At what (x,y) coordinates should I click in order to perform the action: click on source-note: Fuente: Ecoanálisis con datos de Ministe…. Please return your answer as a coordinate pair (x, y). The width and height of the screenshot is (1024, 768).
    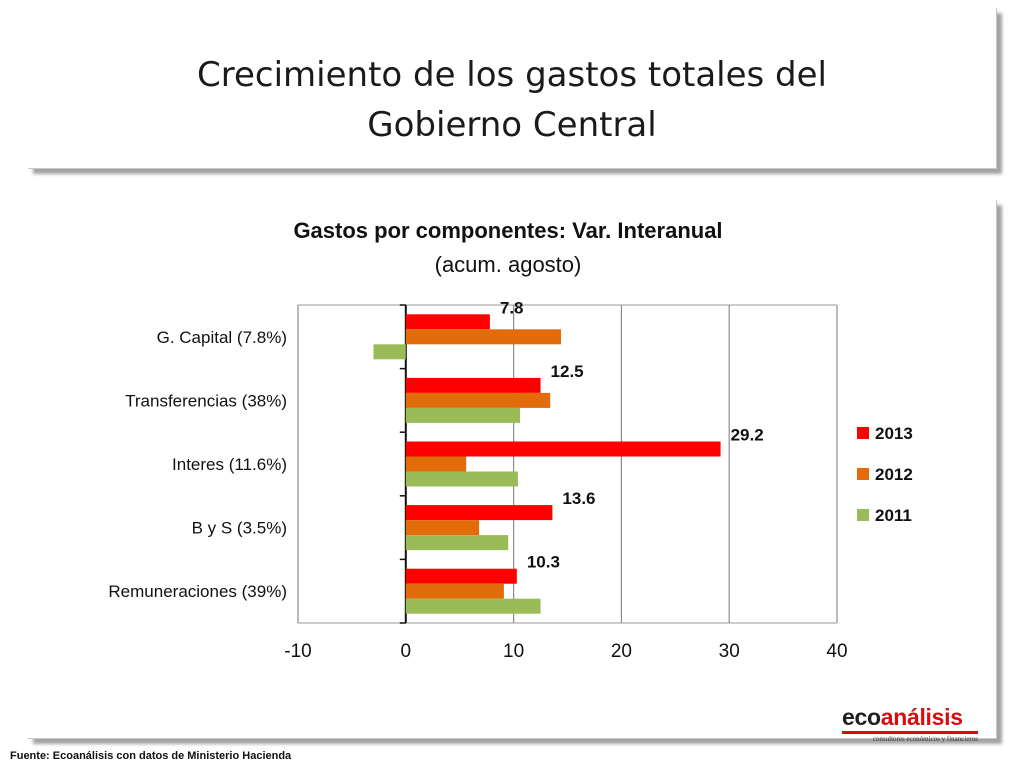
    Looking at the image, I should click on (151, 756).